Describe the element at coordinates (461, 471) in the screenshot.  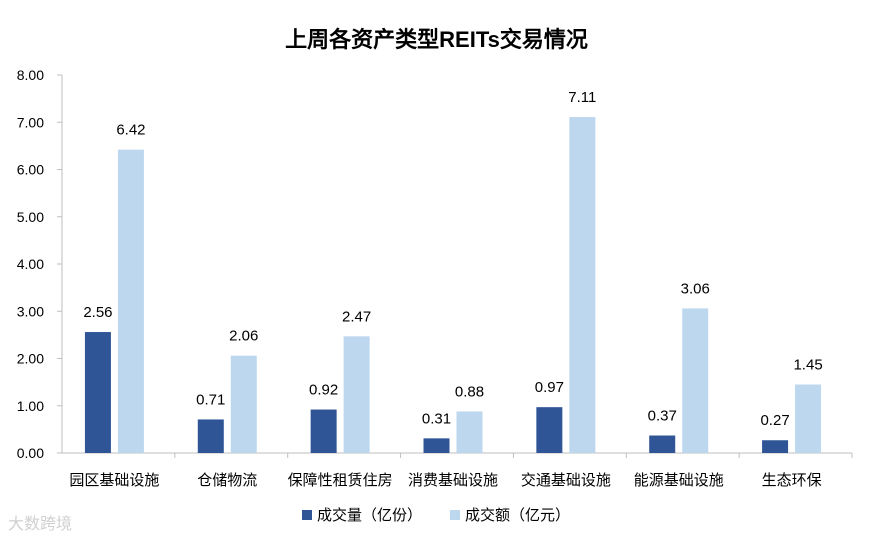
I see `category-labels: 园区基础设施 仓储物流 保障性租赁住房 消费基础设施 交通基础设施 能源基础设施 生态环保` at that location.